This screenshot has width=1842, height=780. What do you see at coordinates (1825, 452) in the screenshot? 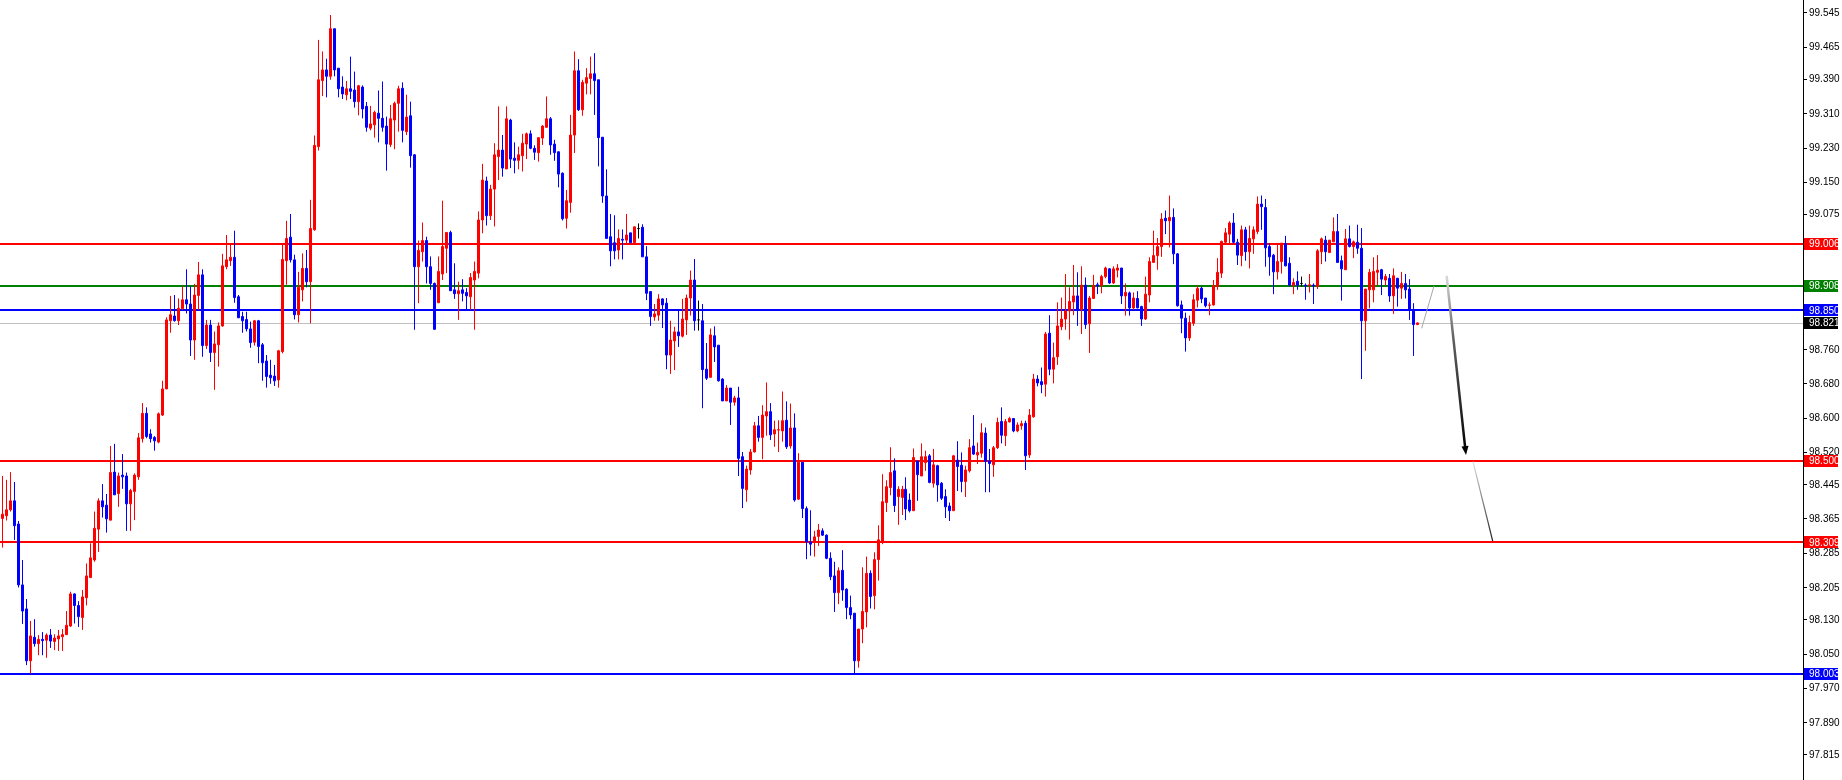
I see `y-tick-label: 98.520` at bounding box center [1825, 452].